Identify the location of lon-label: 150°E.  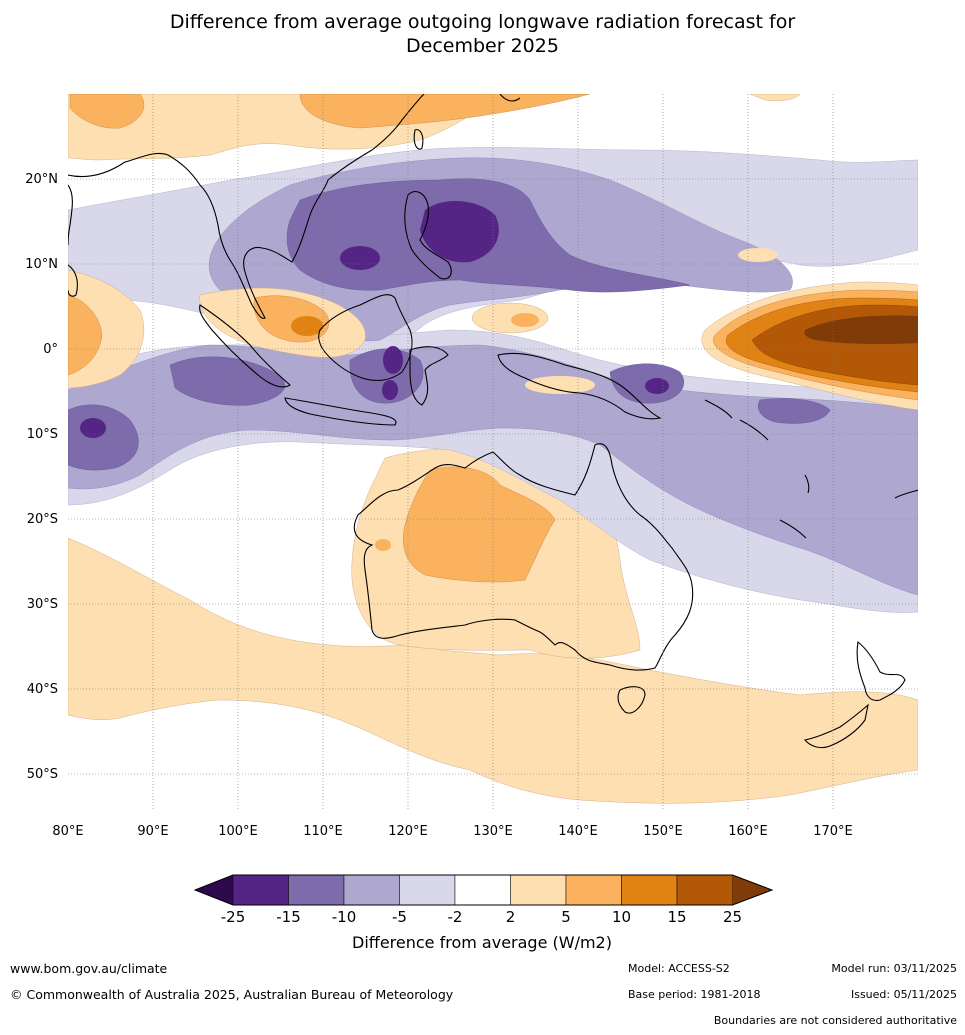
(663, 831).